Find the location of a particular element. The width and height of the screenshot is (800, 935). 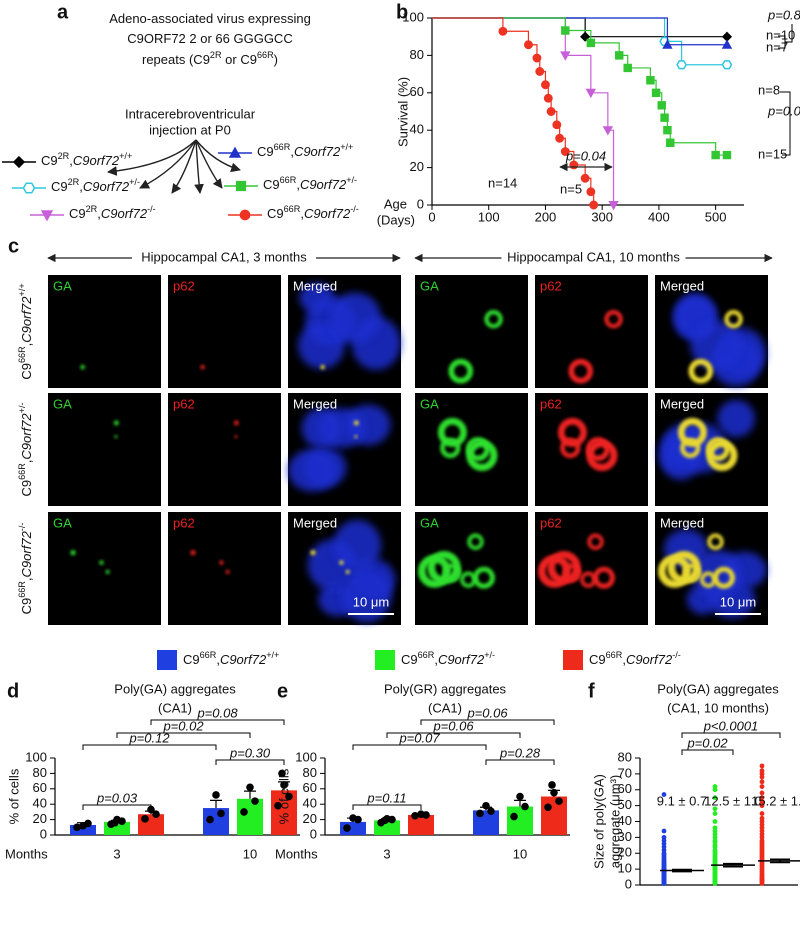

y-tick-label: 100 is located at coordinates (306, 756).